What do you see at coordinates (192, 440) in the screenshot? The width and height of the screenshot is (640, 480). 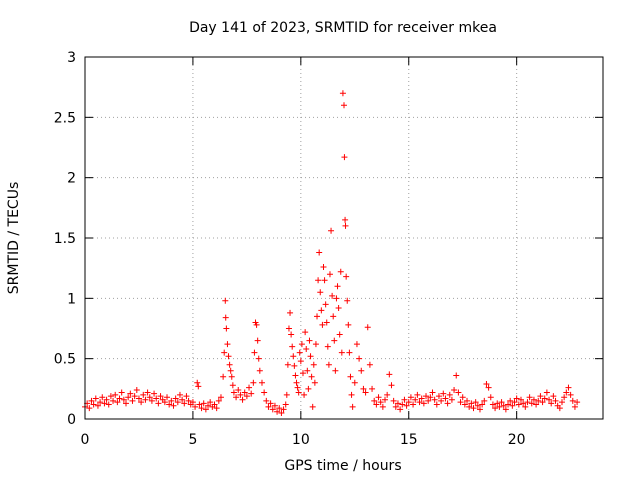 I see `x-tick-label: 5` at bounding box center [192, 440].